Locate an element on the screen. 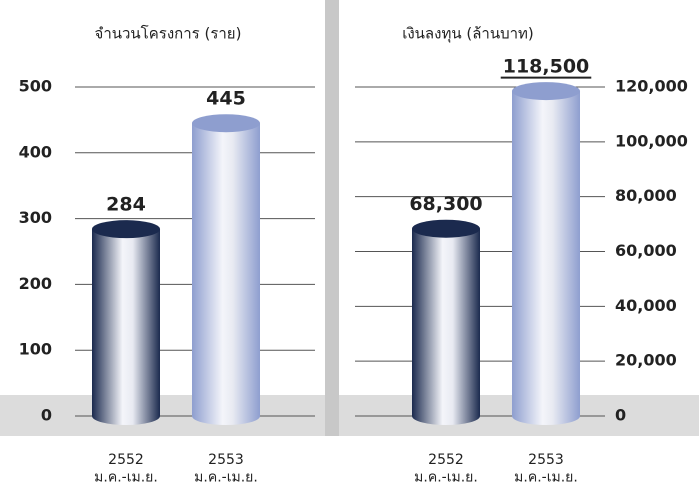 This screenshot has width=699, height=497. divider is located at coordinates (332, 218).